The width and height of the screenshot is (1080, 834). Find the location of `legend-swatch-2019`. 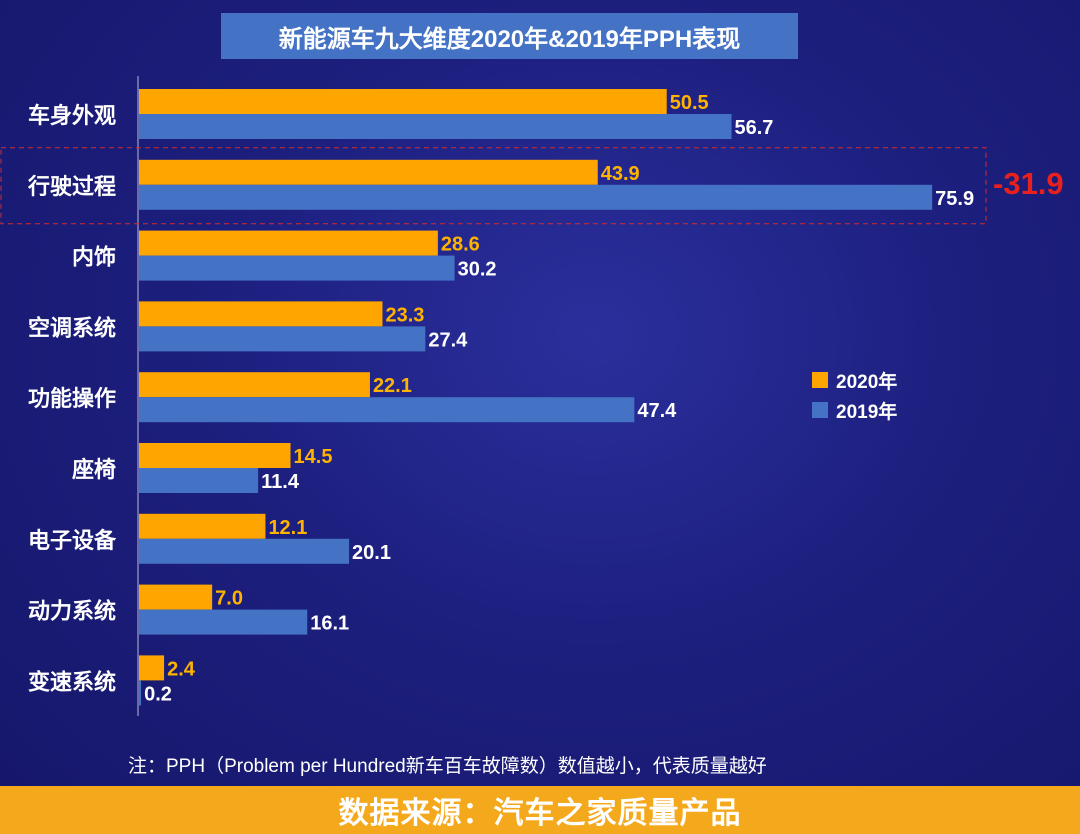

legend-swatch-2019 is located at coordinates (820, 410).